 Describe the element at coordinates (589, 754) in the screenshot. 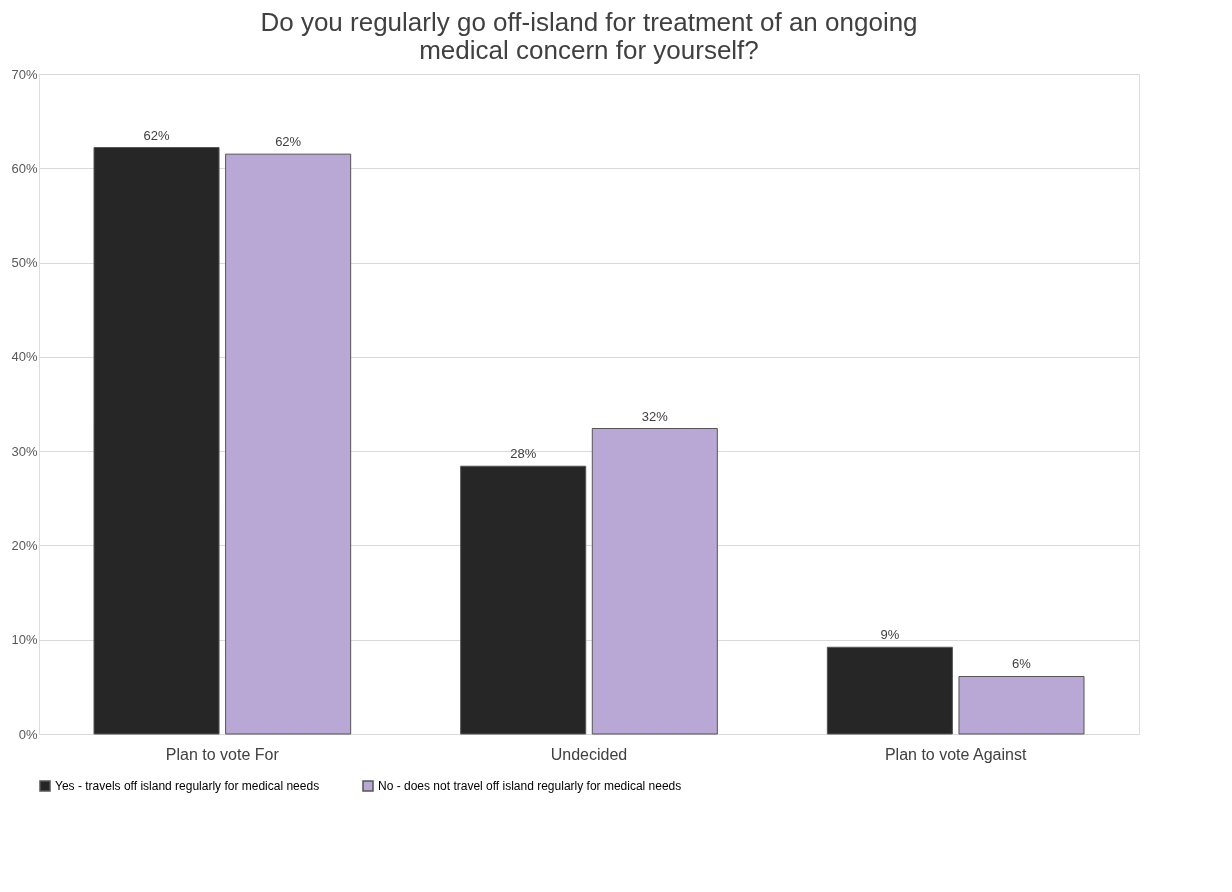

I see `x-tick-label: Undecided` at that location.